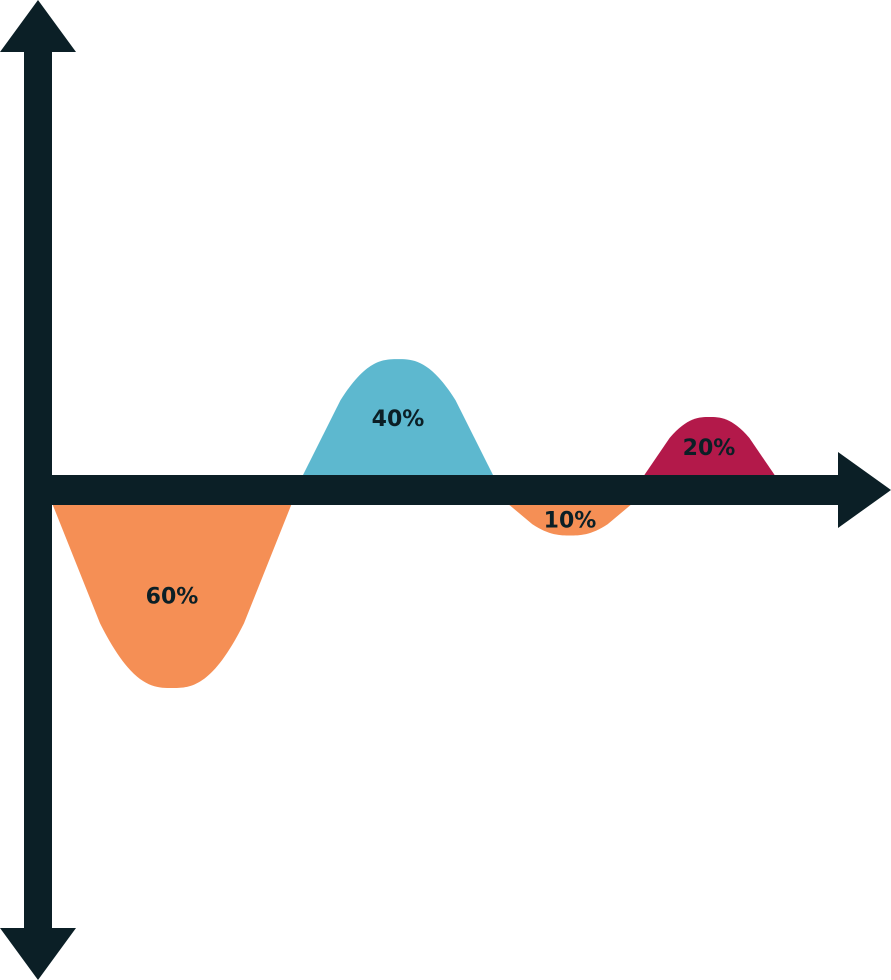  What do you see at coordinates (38, 26) in the screenshot?
I see `y-axis-arrow-top` at bounding box center [38, 26].